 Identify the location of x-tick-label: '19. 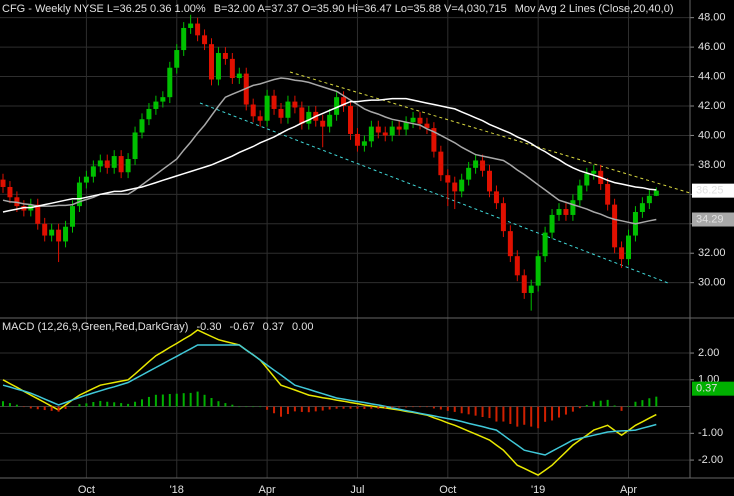
(538, 490).